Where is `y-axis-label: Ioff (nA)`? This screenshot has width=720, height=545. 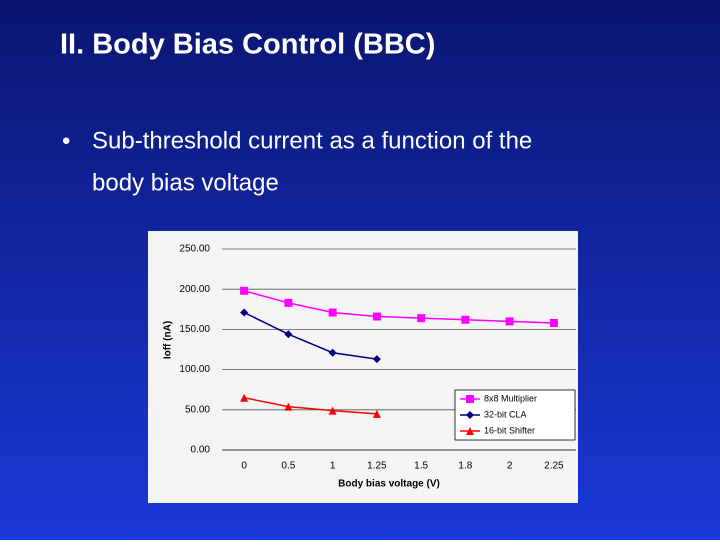 y-axis-label: Ioff (nA) is located at coordinates (168, 340).